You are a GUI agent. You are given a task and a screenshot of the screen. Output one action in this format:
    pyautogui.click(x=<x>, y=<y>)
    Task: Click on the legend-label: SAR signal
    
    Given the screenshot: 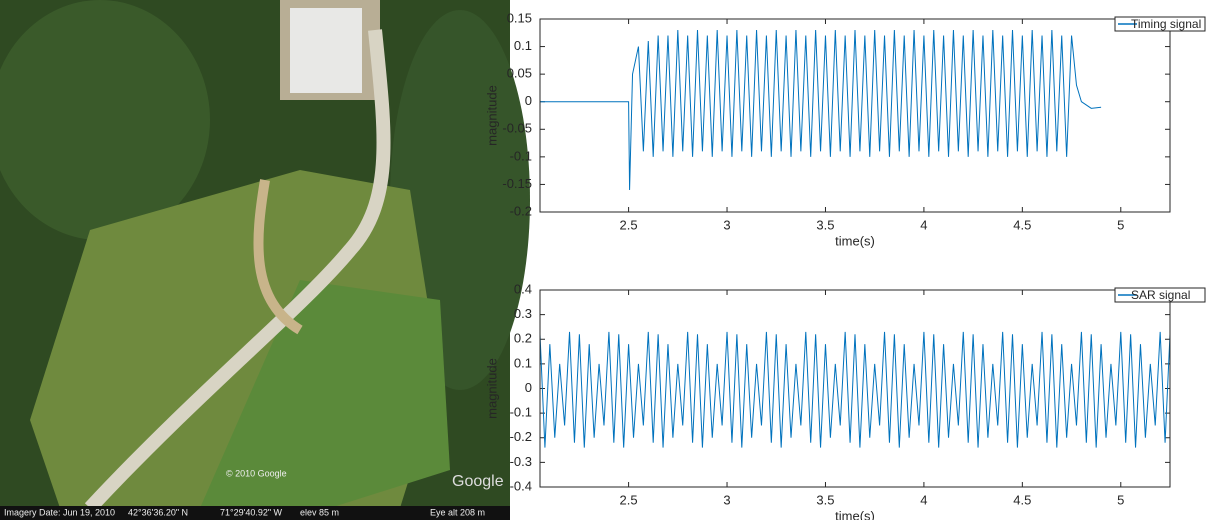 What is the action you would take?
    pyautogui.click(x=1160, y=295)
    